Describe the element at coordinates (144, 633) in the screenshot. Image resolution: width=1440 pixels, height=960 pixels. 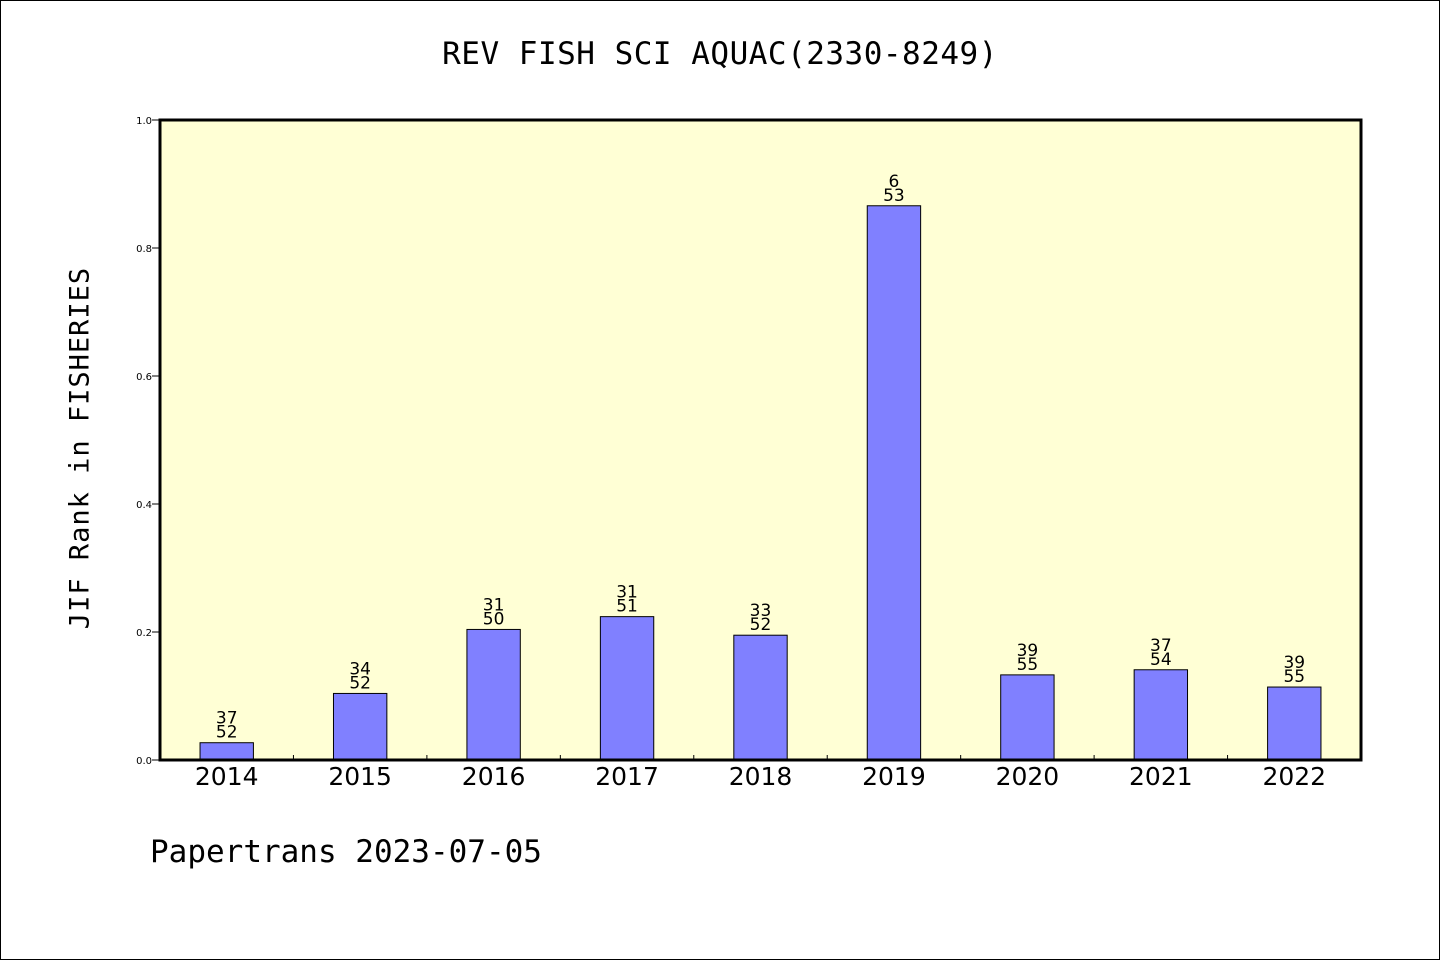
I see `y-tick-label: 0.2` at that location.